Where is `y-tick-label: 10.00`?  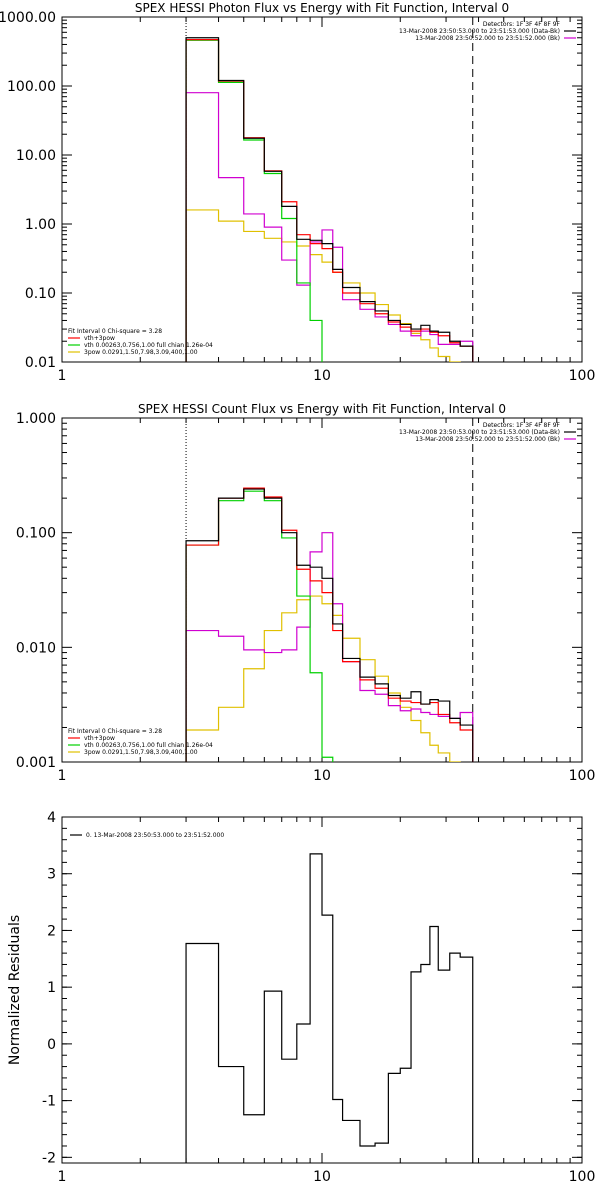 y-tick-label: 10.00 is located at coordinates (36, 156).